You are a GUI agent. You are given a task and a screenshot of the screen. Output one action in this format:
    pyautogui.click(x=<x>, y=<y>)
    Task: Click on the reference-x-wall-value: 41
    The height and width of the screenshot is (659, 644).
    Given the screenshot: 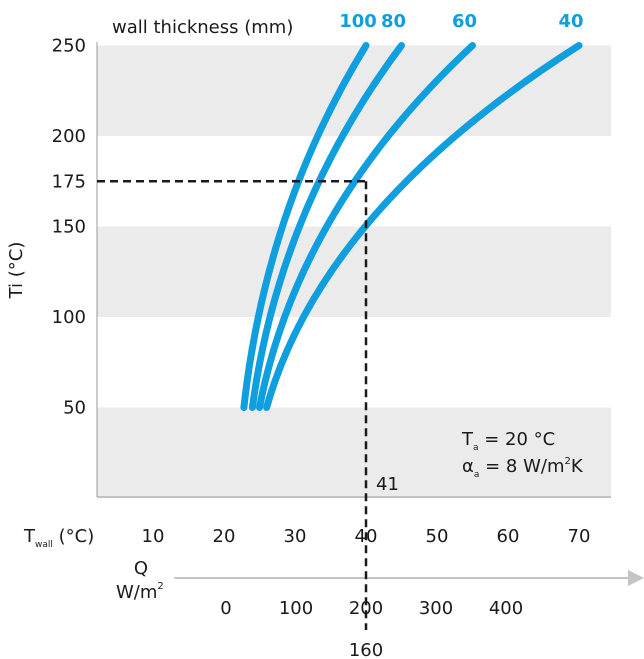 What is the action you would take?
    pyautogui.click(x=387, y=484)
    